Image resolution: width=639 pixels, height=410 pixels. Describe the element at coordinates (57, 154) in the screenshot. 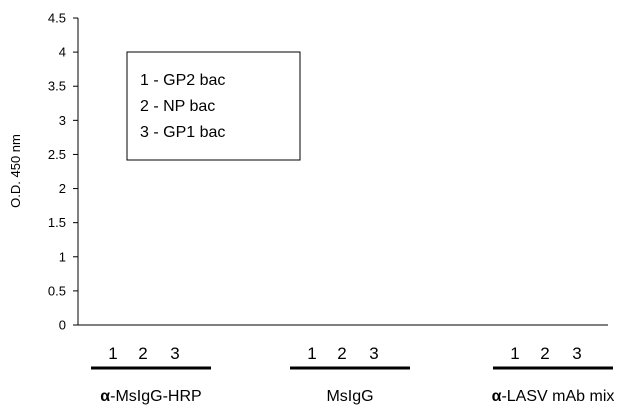

I see `y-tick-label: 2.5` at that location.